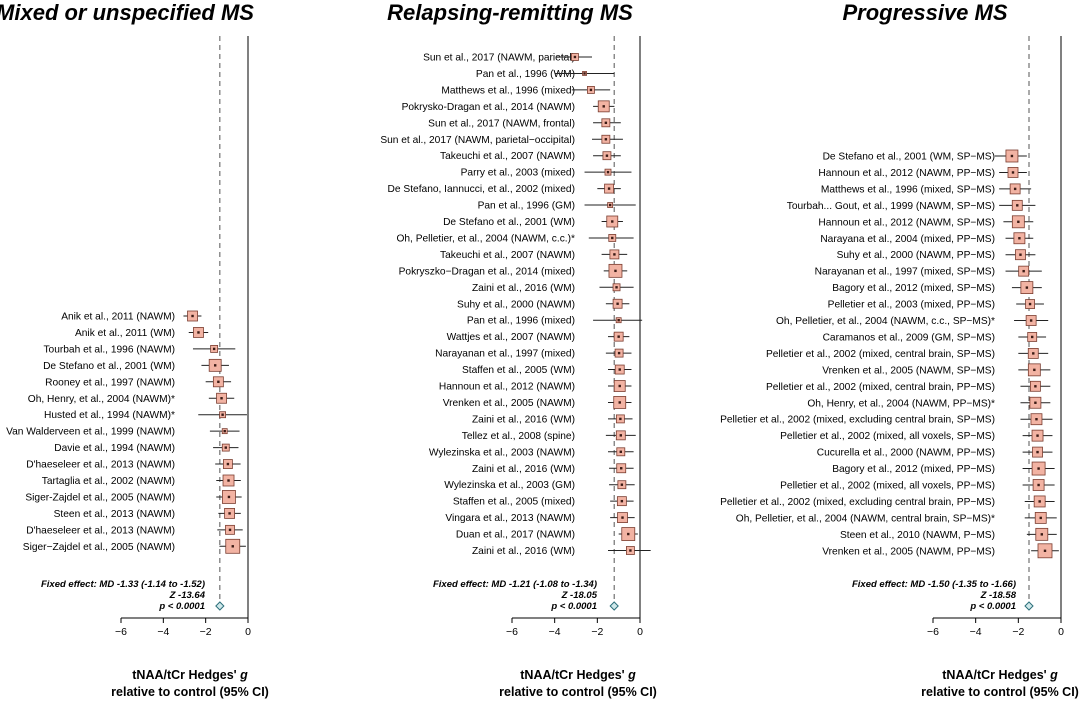 The height and width of the screenshot is (705, 1084). I want to click on x-axis-label: tNAA/tCr Hedges' g, so click(190, 675).